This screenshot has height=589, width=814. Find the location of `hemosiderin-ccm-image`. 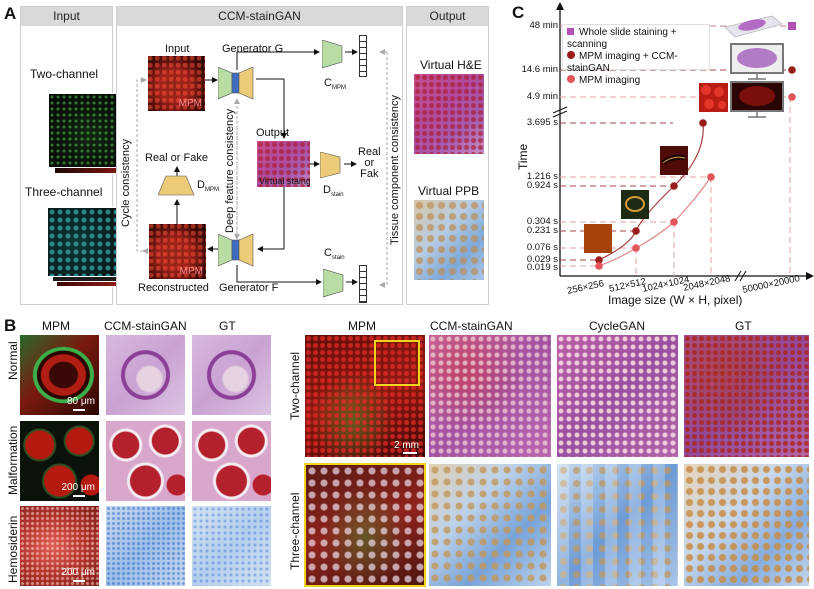

hemosiderin-ccm-image is located at coordinates (145, 546).